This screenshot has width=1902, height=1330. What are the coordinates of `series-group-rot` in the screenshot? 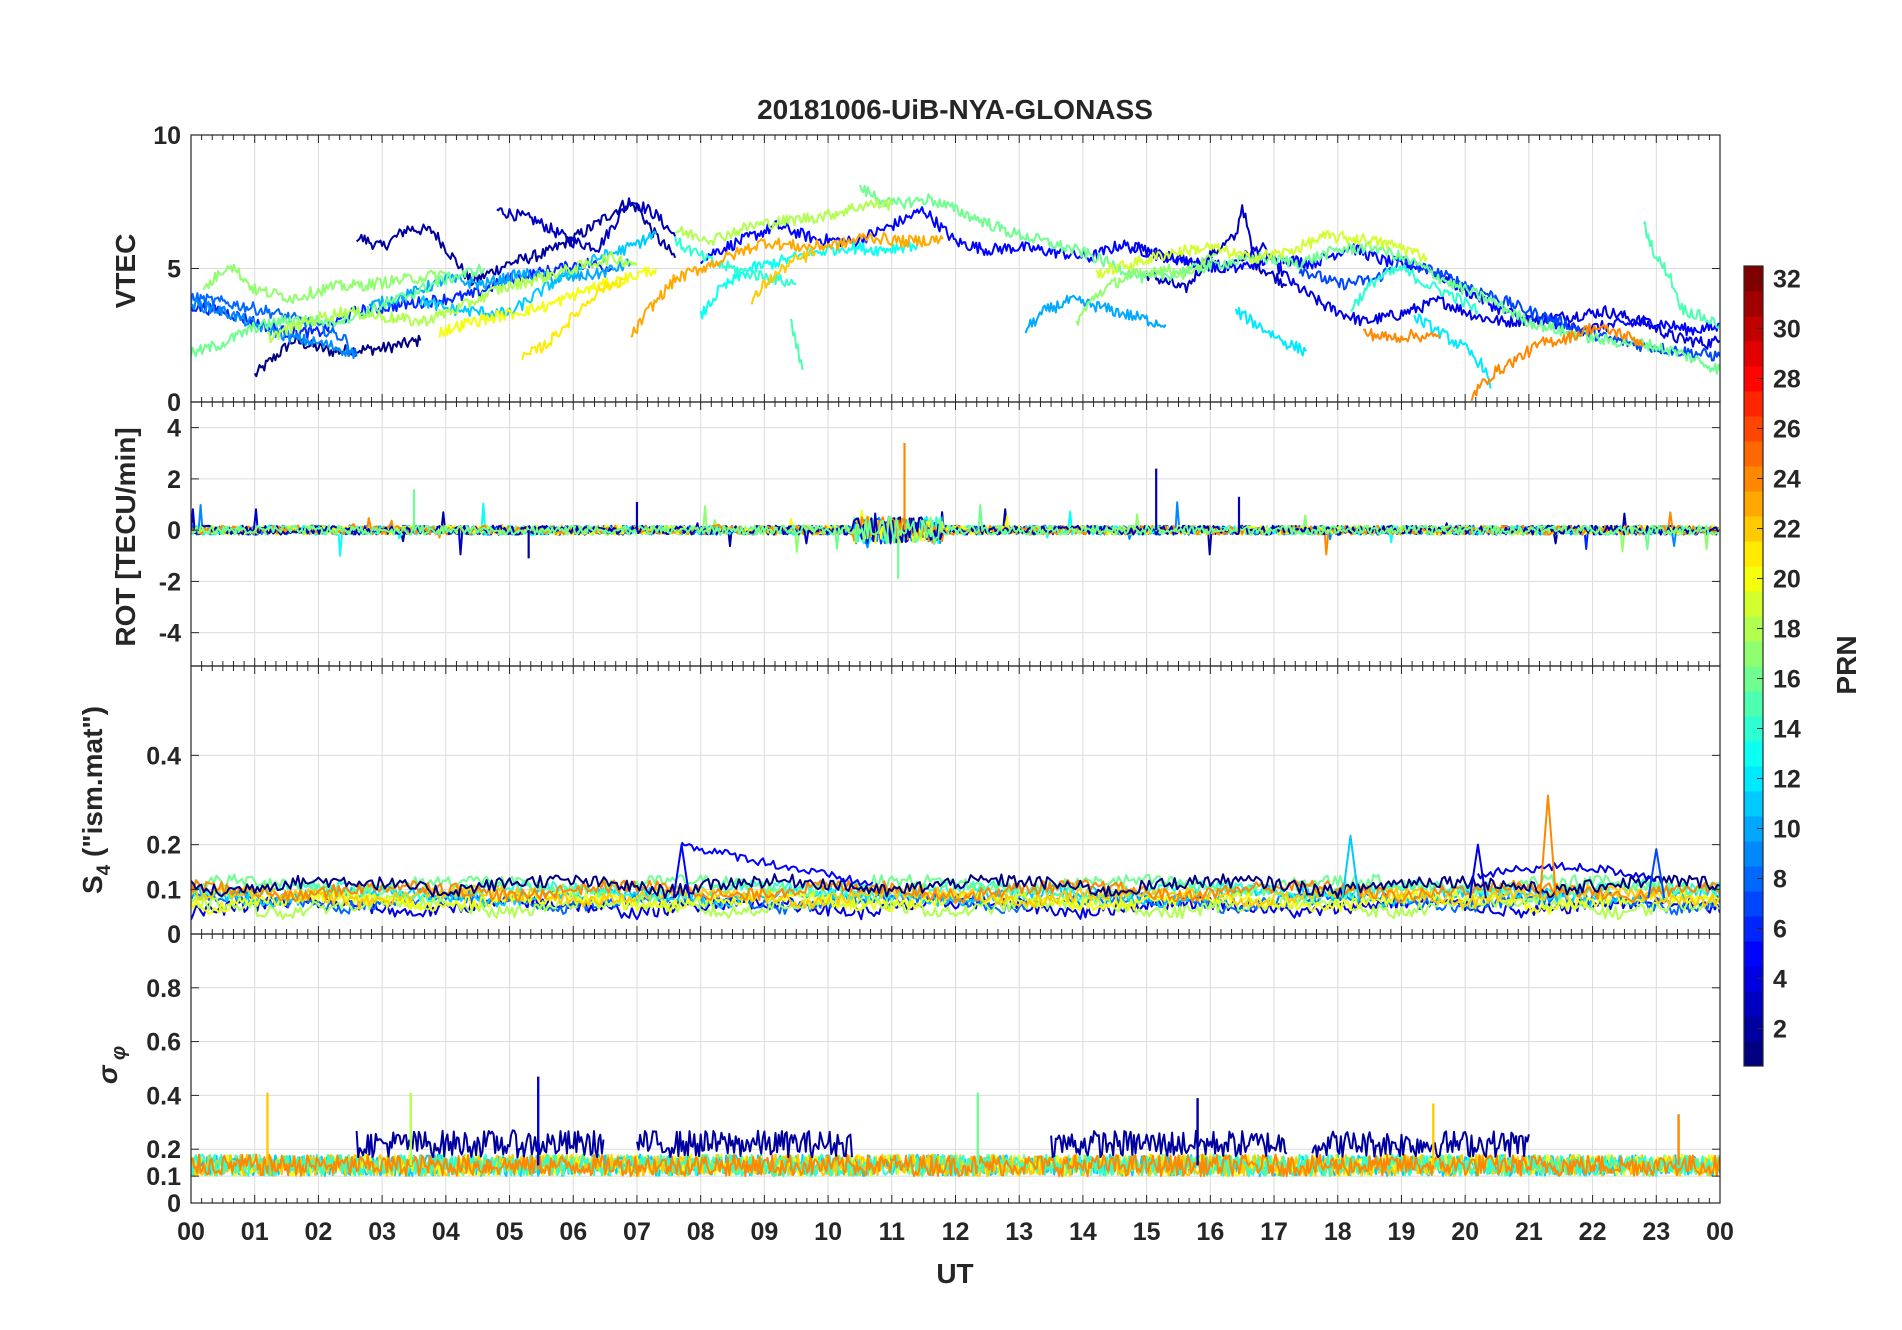 It's located at (955, 511).